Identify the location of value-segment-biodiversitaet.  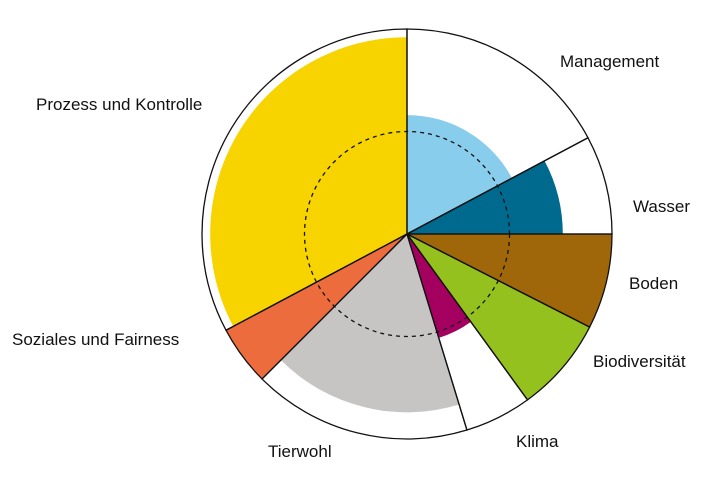
(498, 317).